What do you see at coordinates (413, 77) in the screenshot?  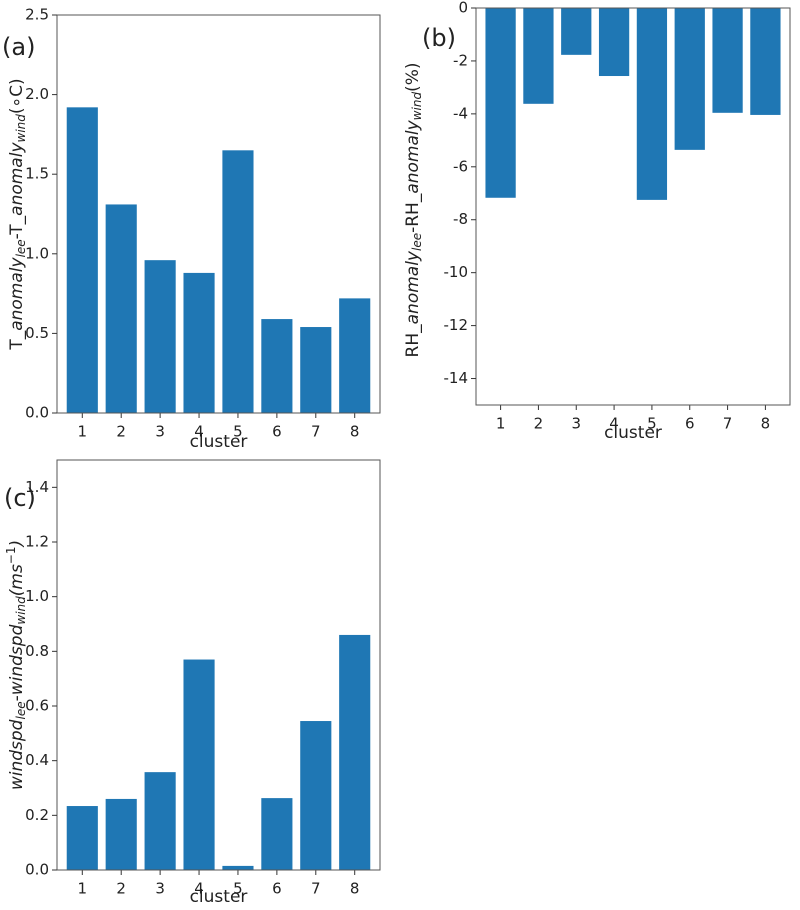 I see `y-axis-title-part: (%)` at bounding box center [413, 77].